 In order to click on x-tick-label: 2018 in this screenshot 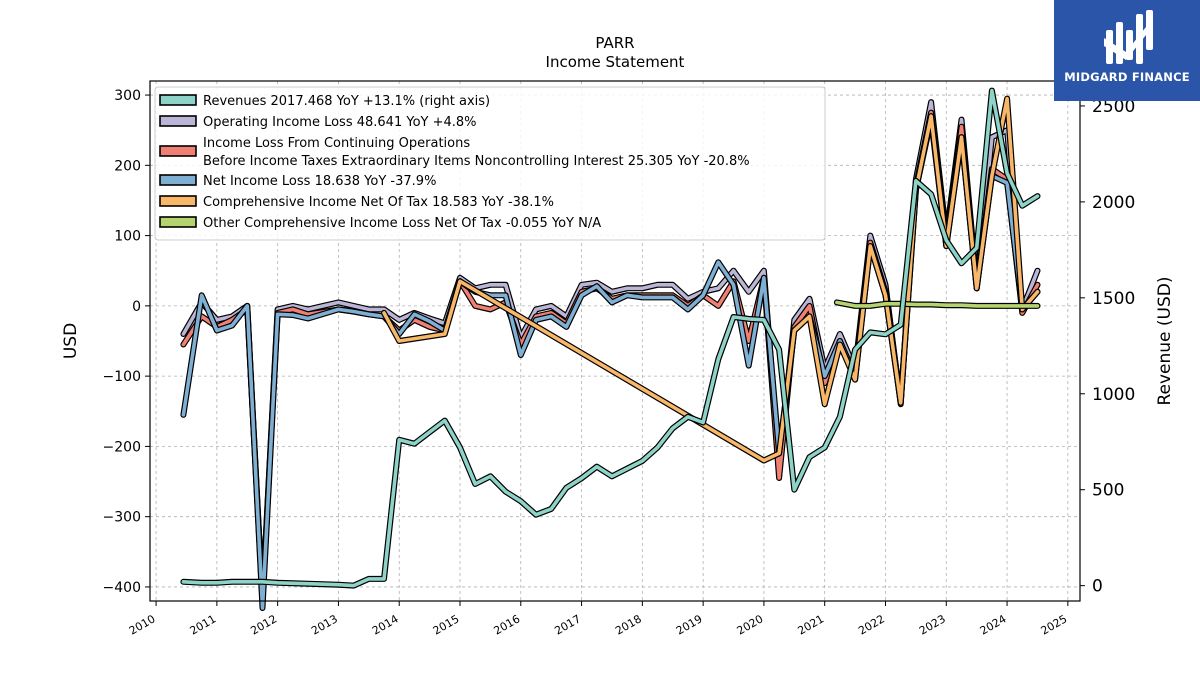, I will do `click(628, 624)`.